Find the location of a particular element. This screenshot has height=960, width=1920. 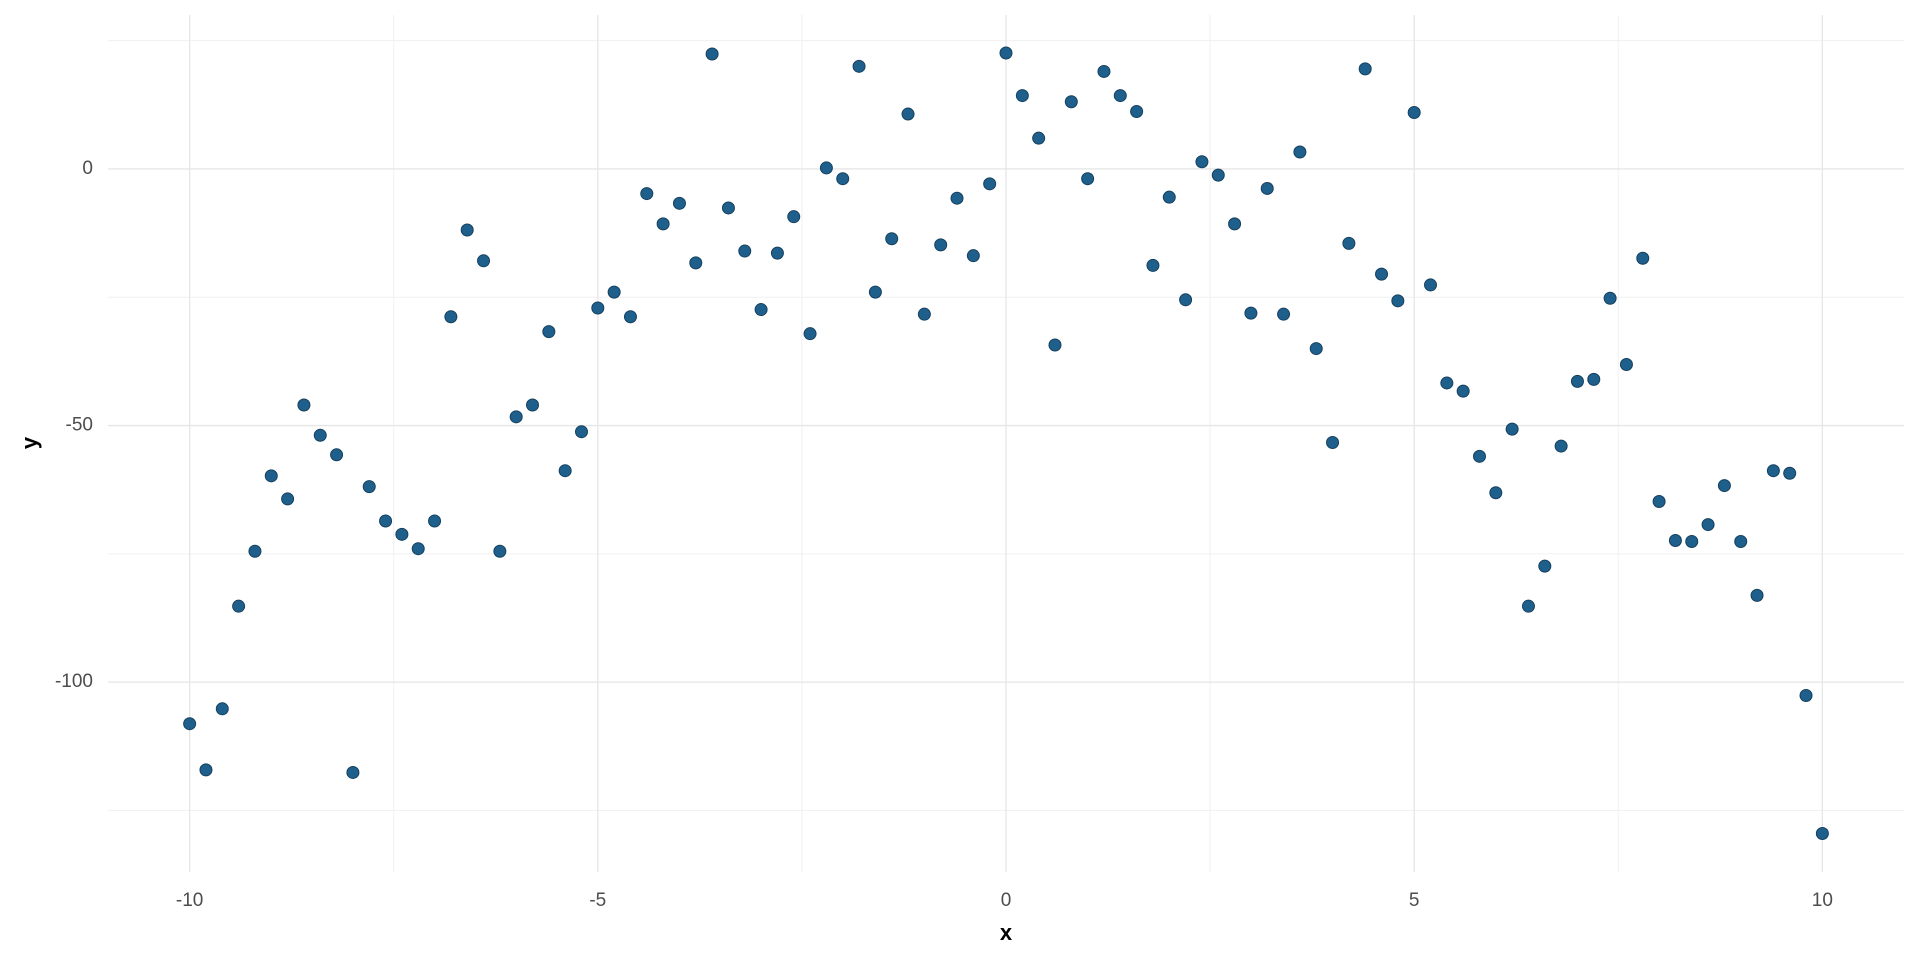

y-axis-label: y is located at coordinates (29, 442).